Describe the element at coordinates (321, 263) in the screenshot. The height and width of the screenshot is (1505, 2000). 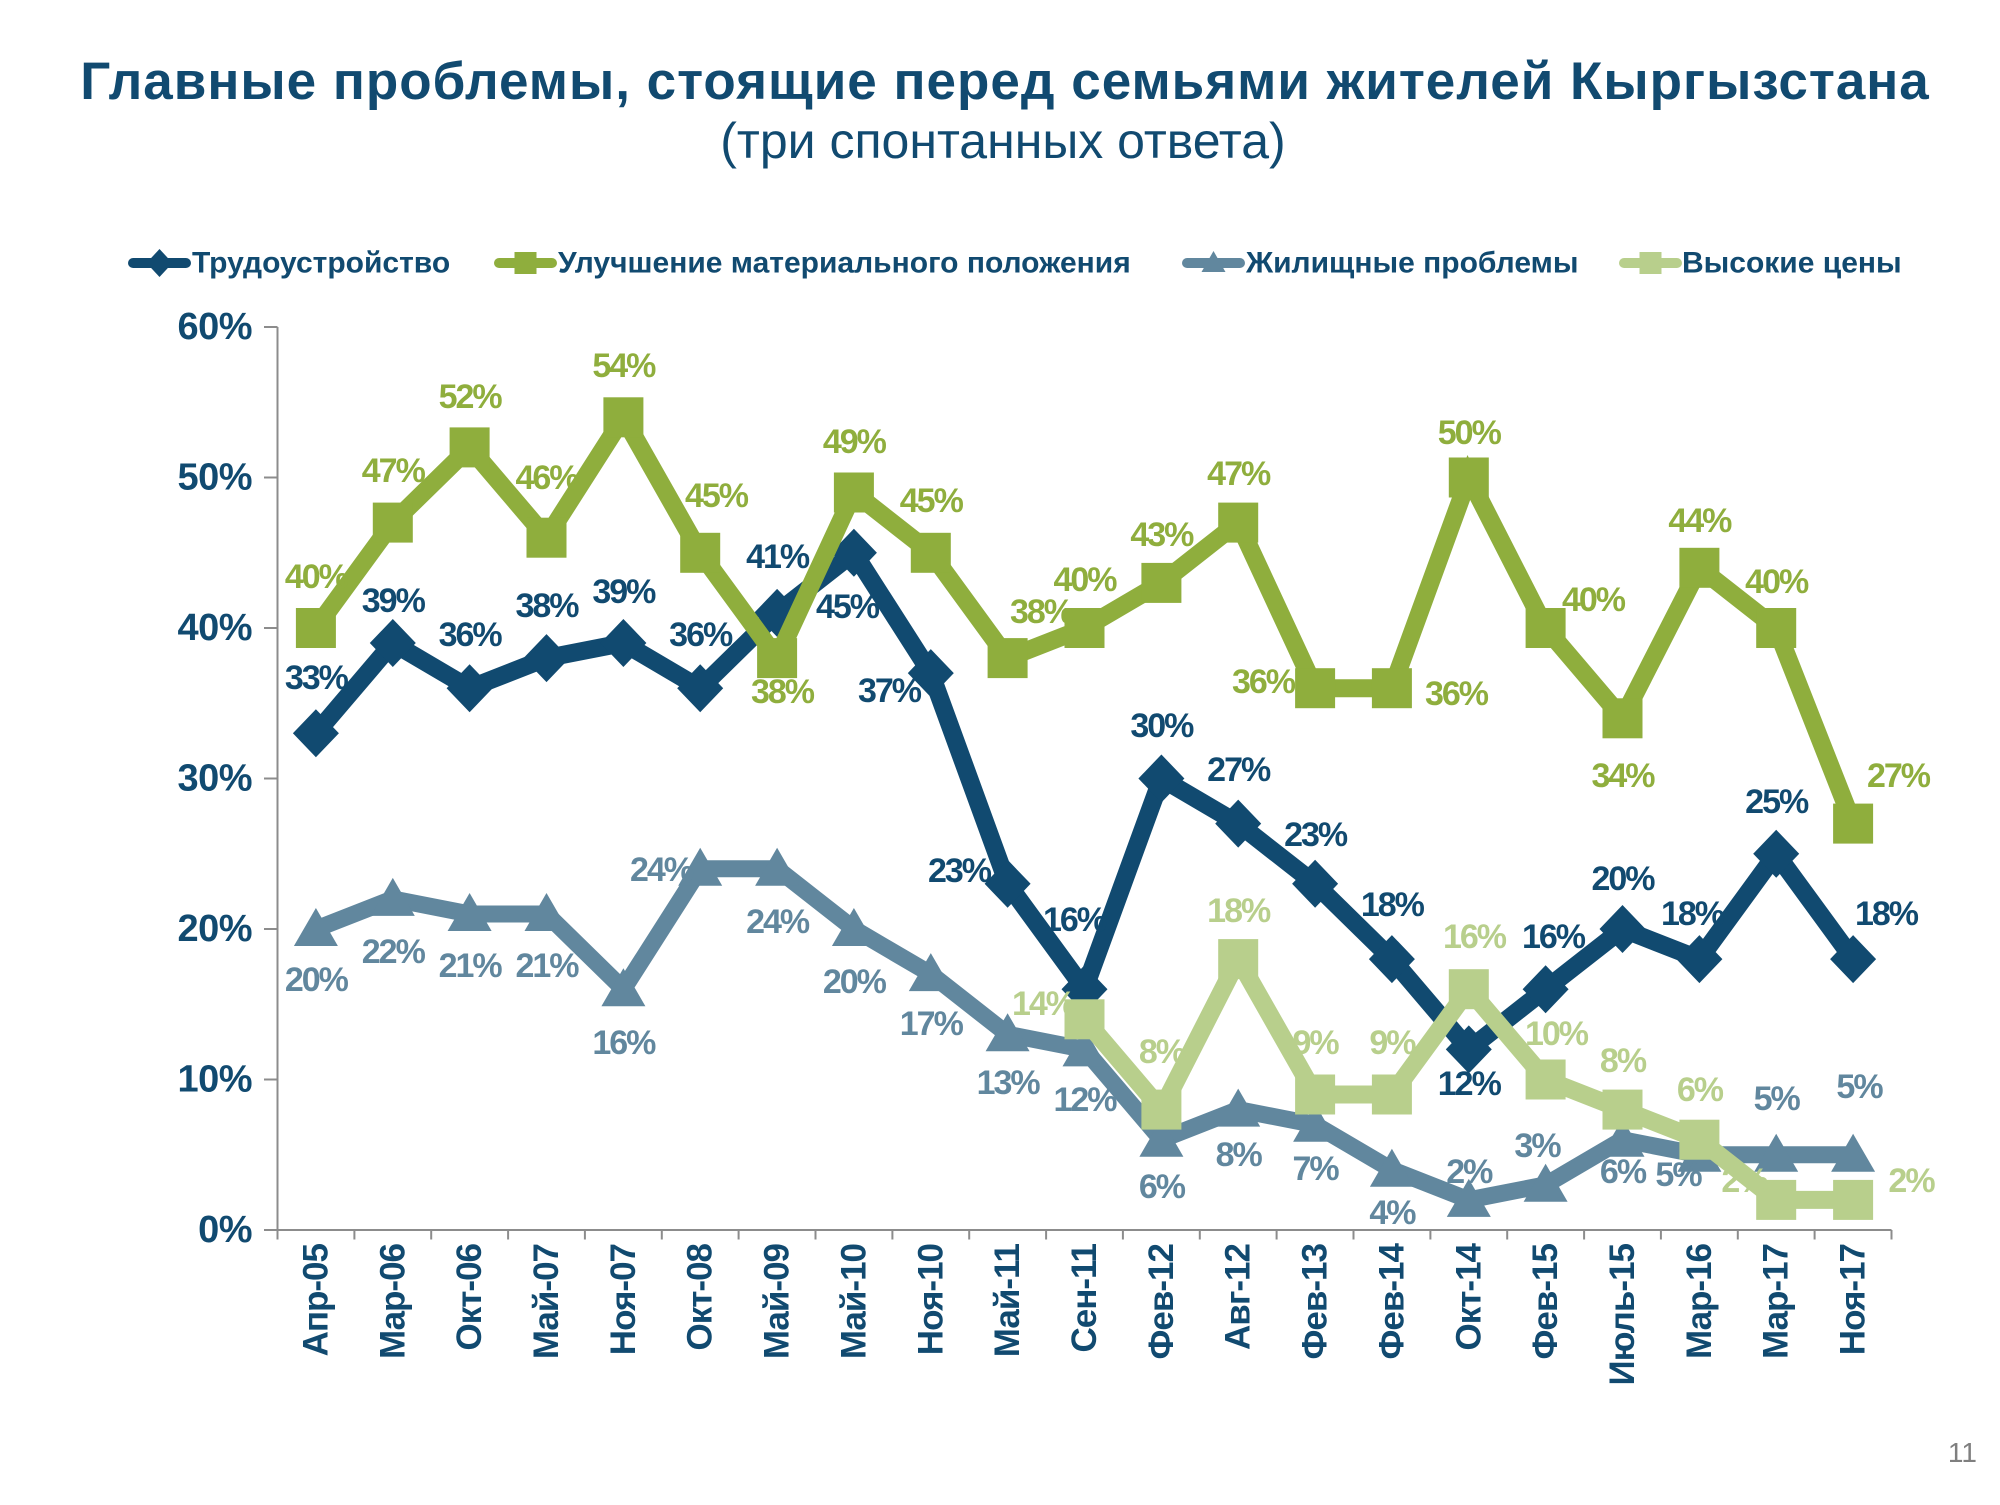
I see `svg-text: Трудоустройство` at that location.